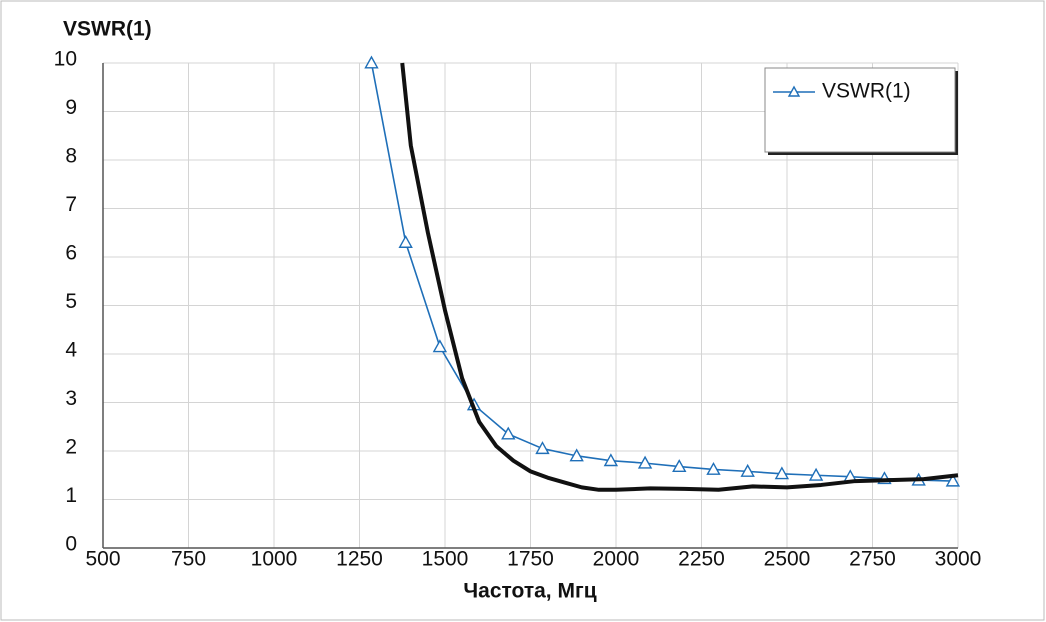  I want to click on x-tick-label: 1000, so click(274, 559).